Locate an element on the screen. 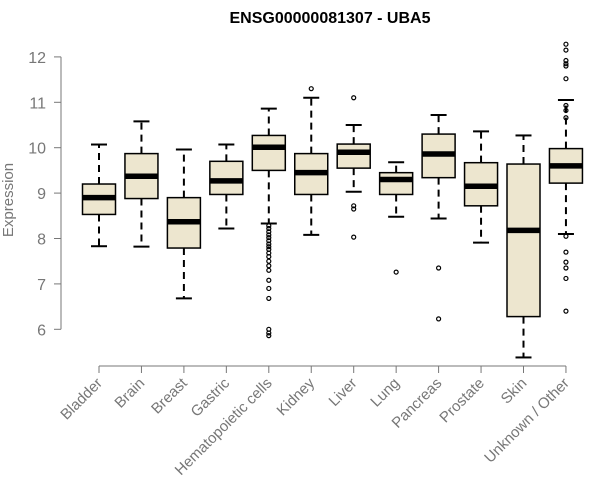 The width and height of the screenshot is (600, 500). y-axis: 6 7 8 9 10 11 12 is located at coordinates (45, 194).